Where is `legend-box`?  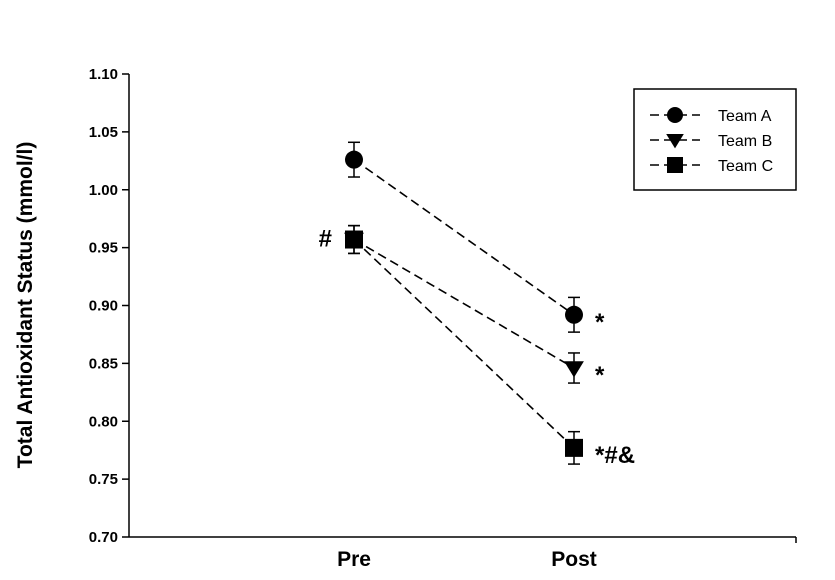 legend-box is located at coordinates (715, 139).